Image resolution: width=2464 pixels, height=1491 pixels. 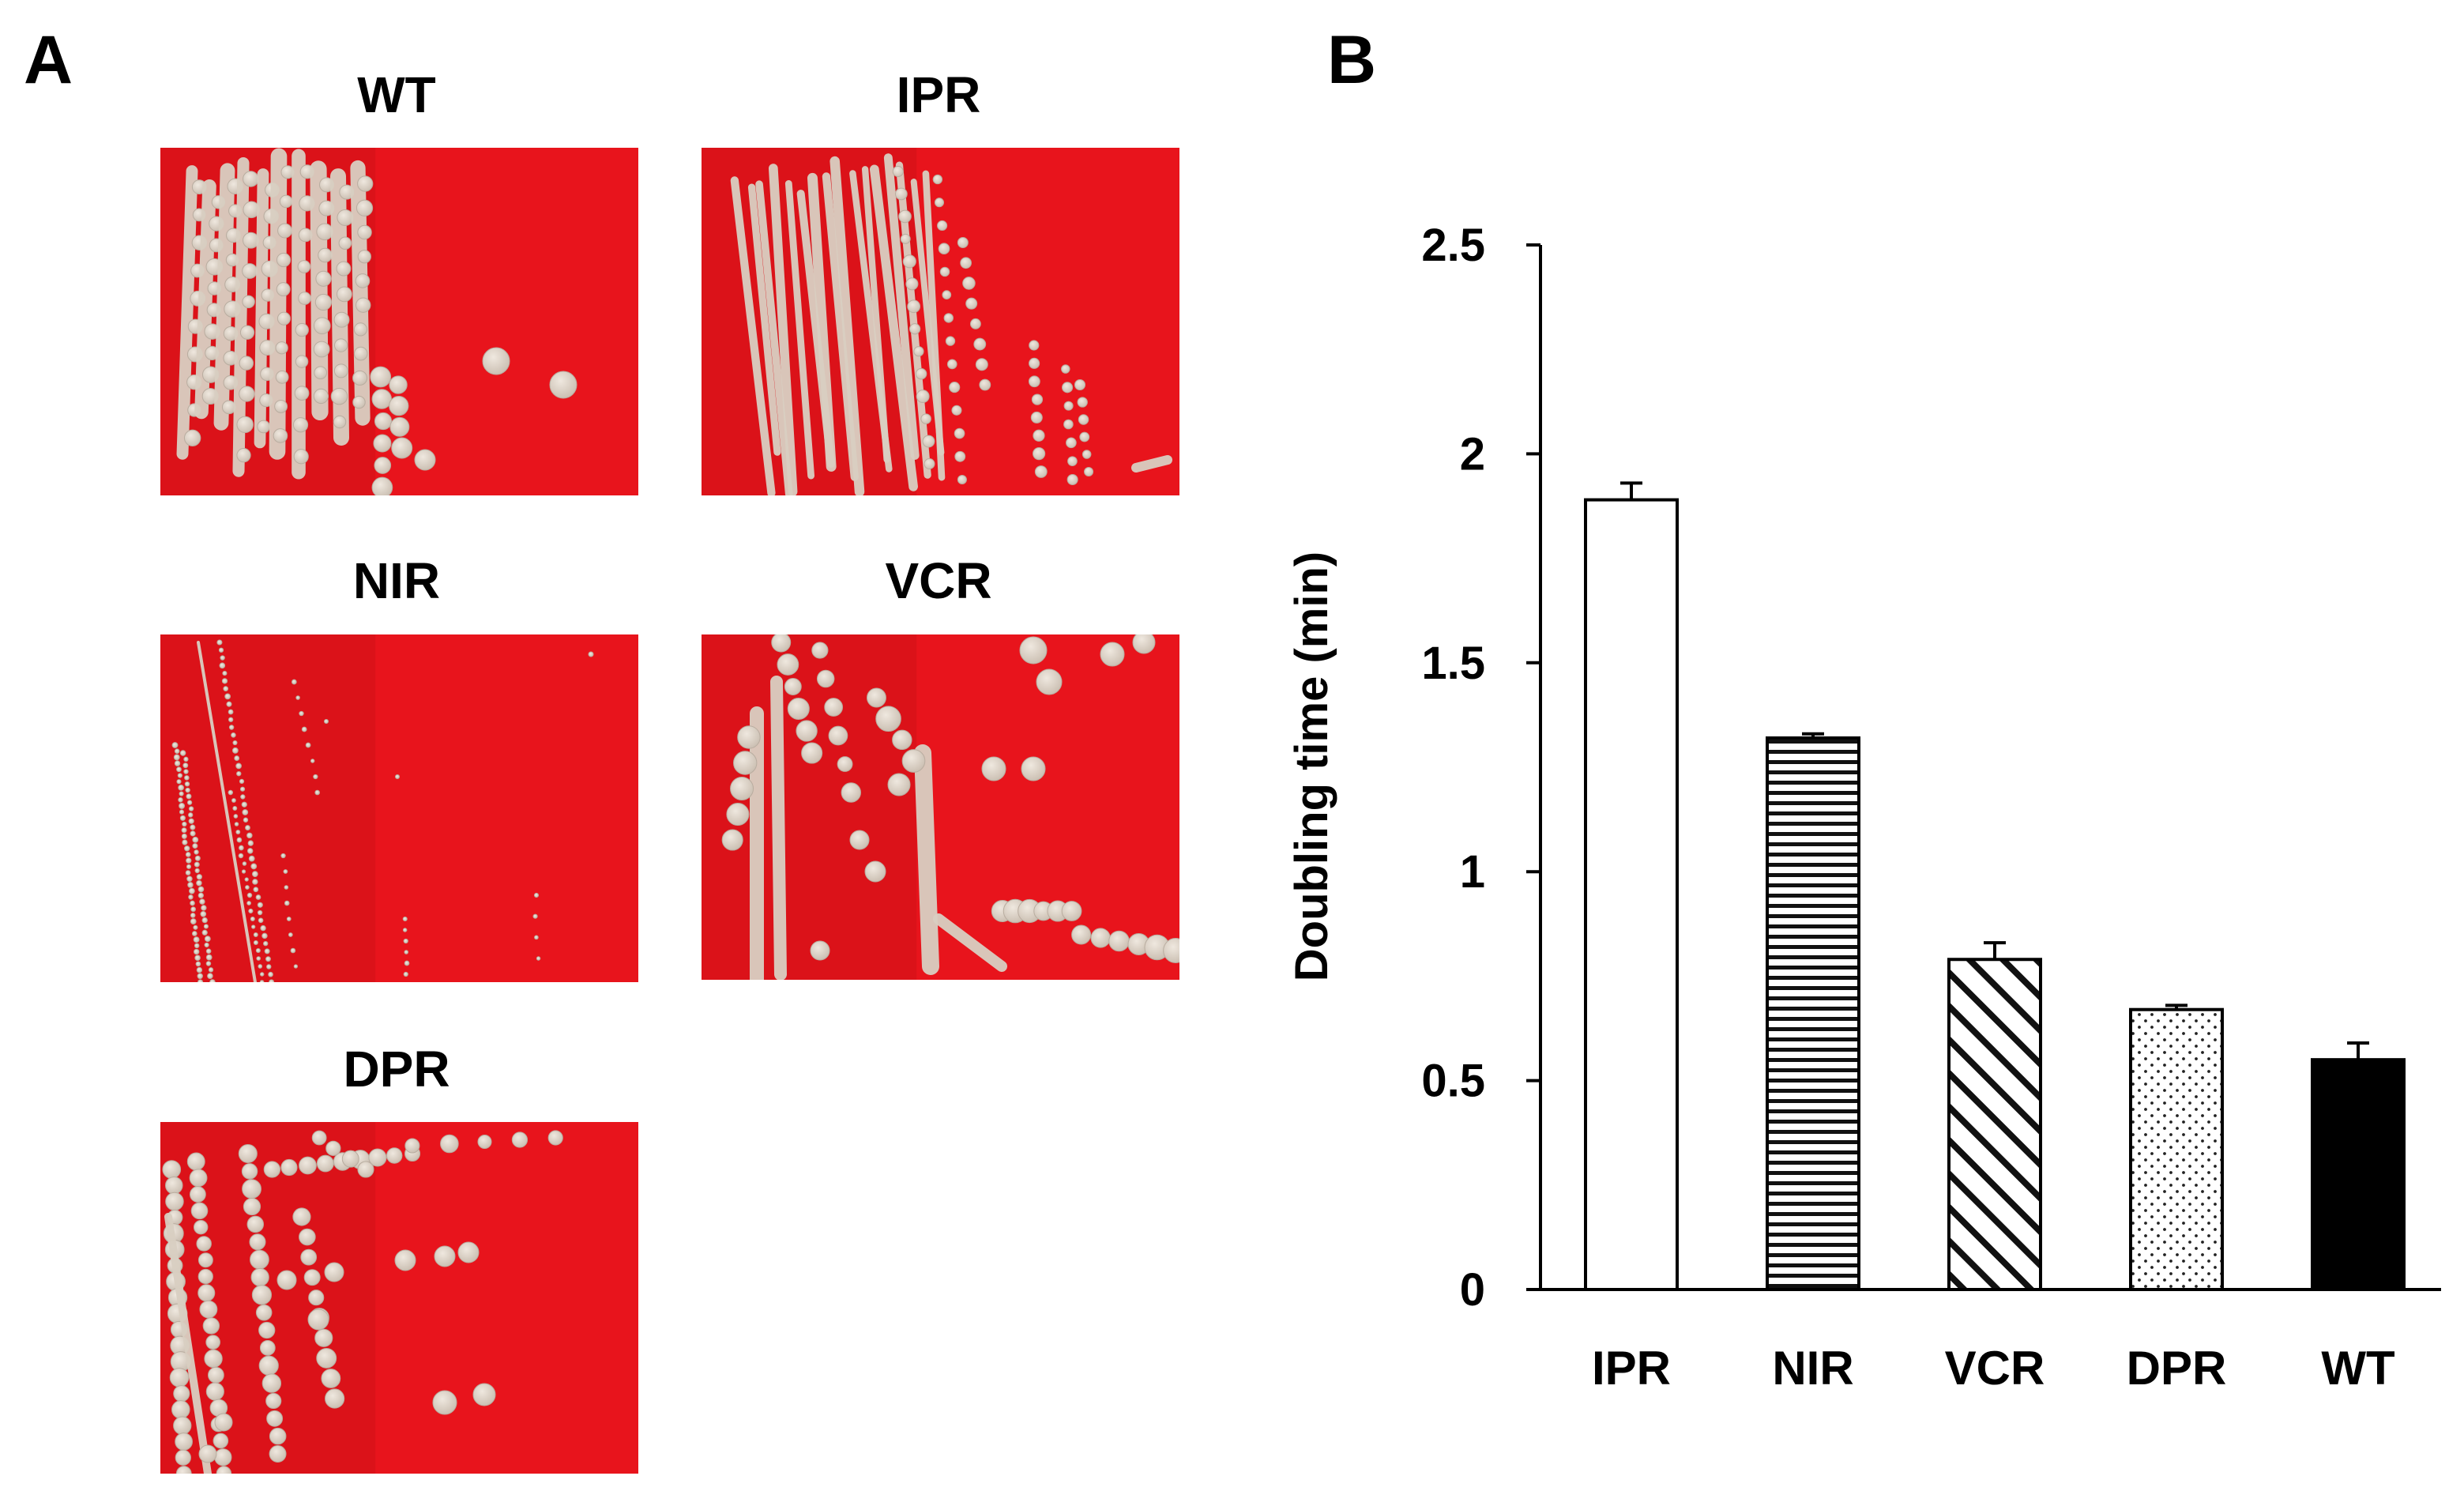 I want to click on plate-photo-dpr, so click(x=399, y=1298).